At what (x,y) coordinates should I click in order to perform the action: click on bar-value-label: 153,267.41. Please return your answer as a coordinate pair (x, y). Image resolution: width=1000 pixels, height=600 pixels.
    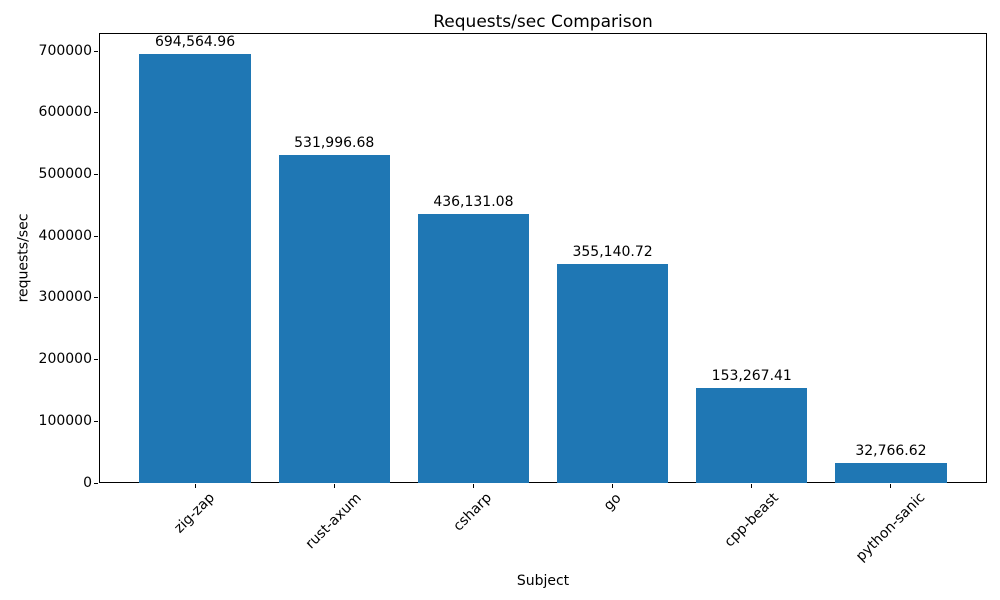
    Looking at the image, I should click on (751, 376).